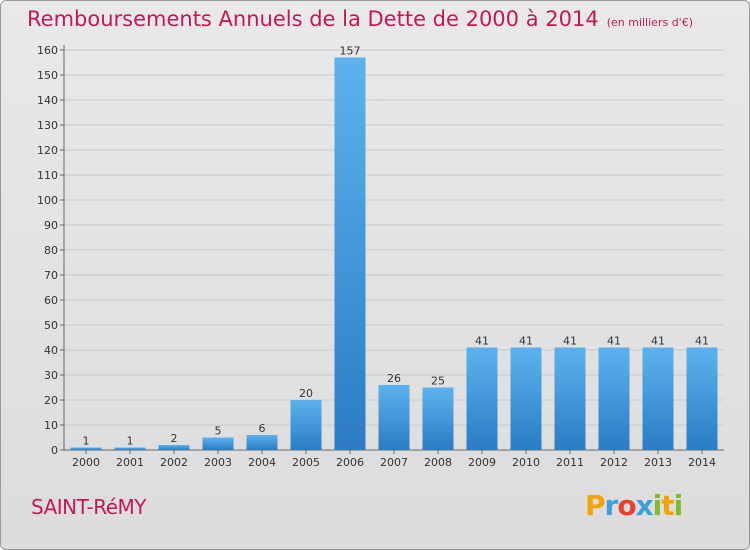 This screenshot has width=750, height=550. I want to click on bar-value-label: 5, so click(218, 431).